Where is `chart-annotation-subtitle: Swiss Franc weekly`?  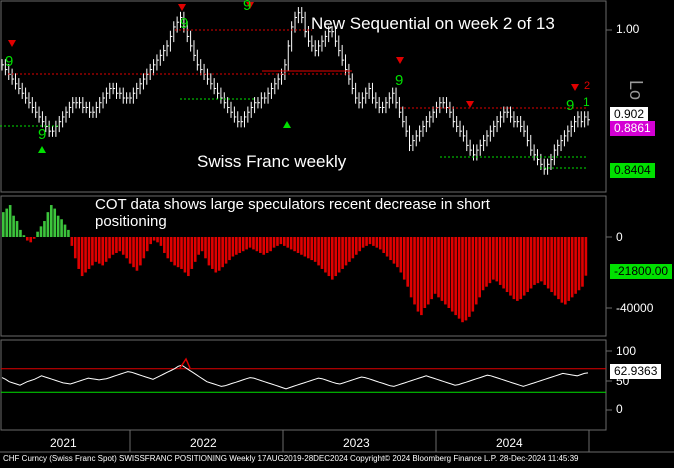 chart-annotation-subtitle: Swiss Franc weekly is located at coordinates (272, 161).